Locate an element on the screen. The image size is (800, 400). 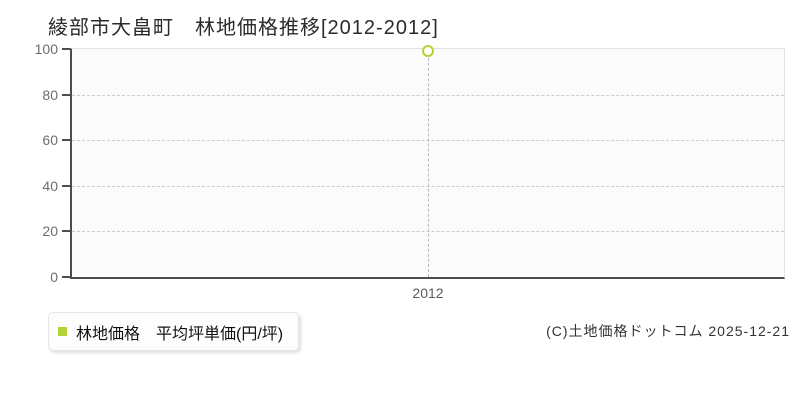
legend: 林地価格 平均坪単価(円/坪) is located at coordinates (174, 331).